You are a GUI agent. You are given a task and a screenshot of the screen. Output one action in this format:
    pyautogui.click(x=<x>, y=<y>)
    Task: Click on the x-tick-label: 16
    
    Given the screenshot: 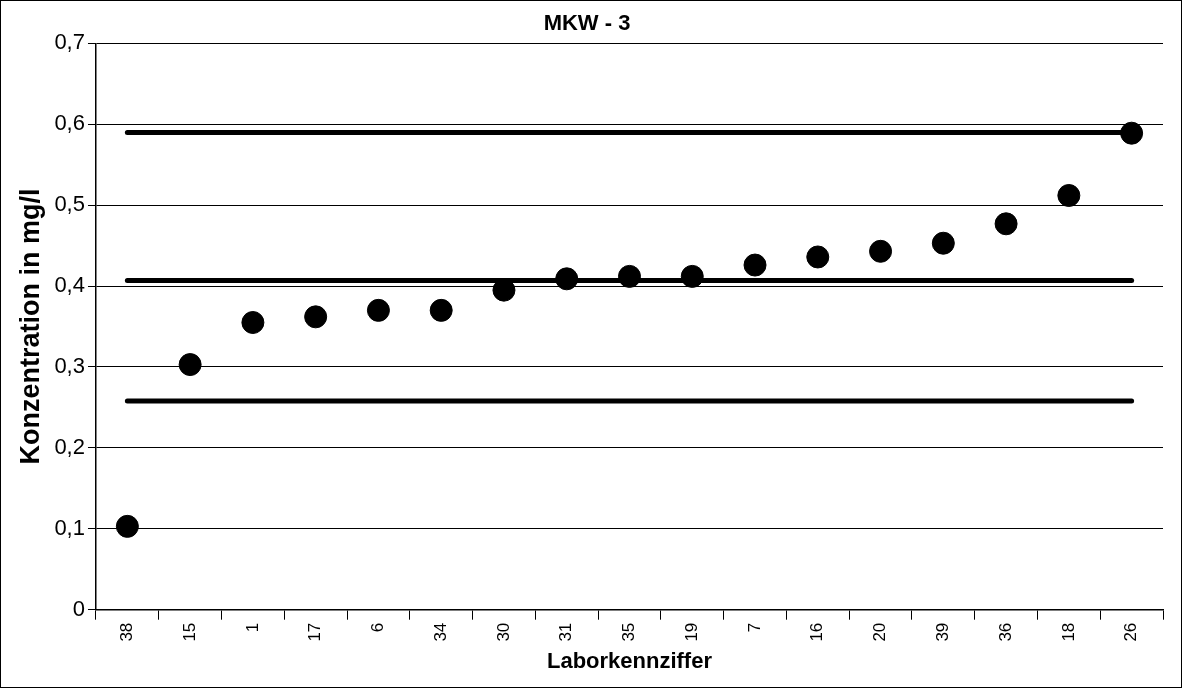 What is the action you would take?
    pyautogui.click(x=817, y=632)
    